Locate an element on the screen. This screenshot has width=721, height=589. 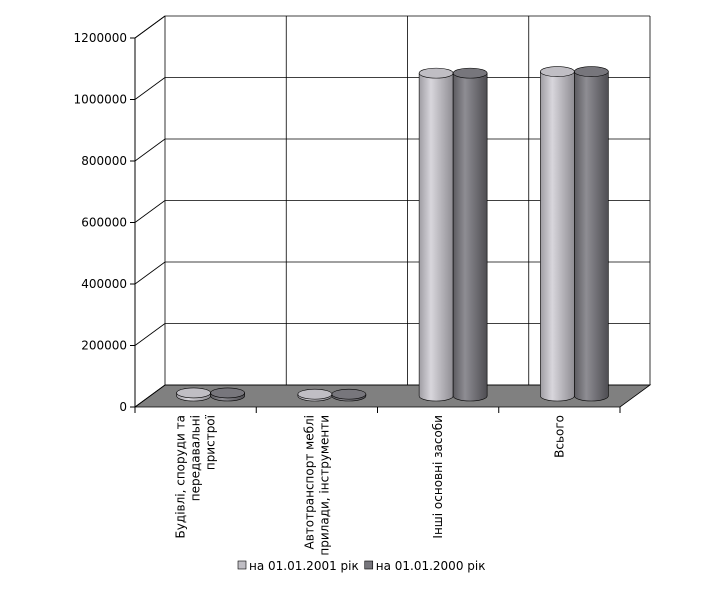
x-tick-label: Всього is located at coordinates (559, 436).